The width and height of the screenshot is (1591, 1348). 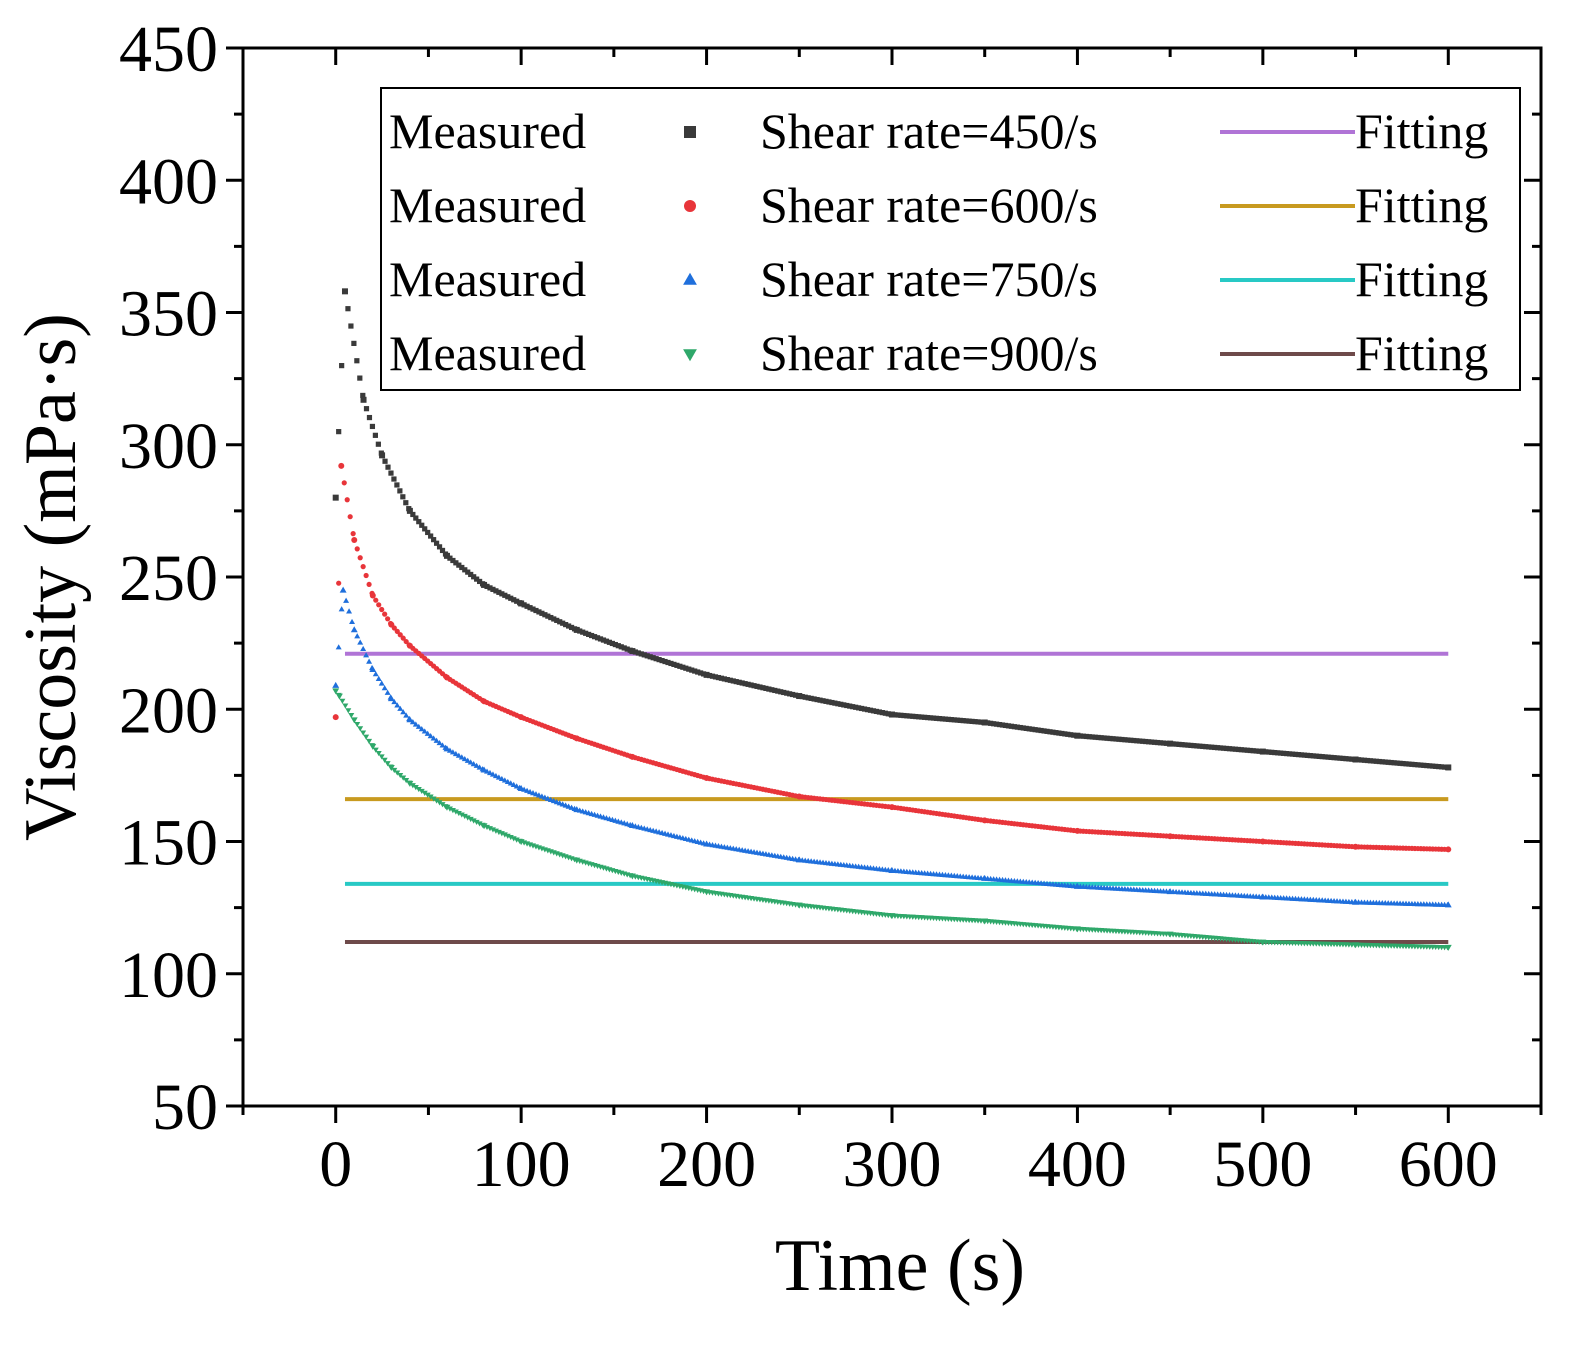 What do you see at coordinates (168, 710) in the screenshot?
I see `y-tick-label: 200` at bounding box center [168, 710].